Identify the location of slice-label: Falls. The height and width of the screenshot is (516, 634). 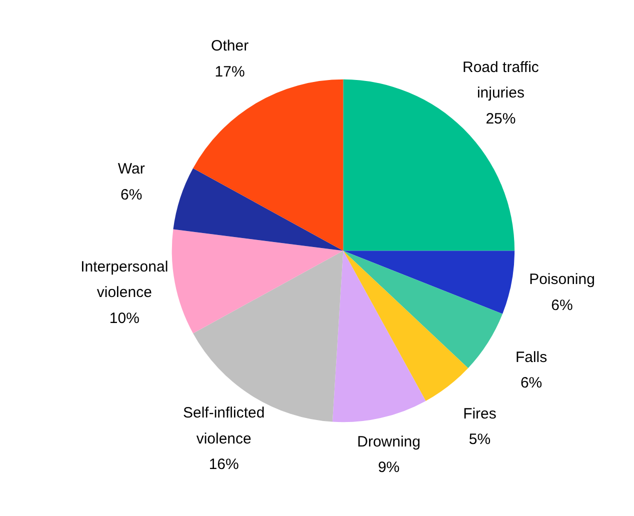
(531, 357).